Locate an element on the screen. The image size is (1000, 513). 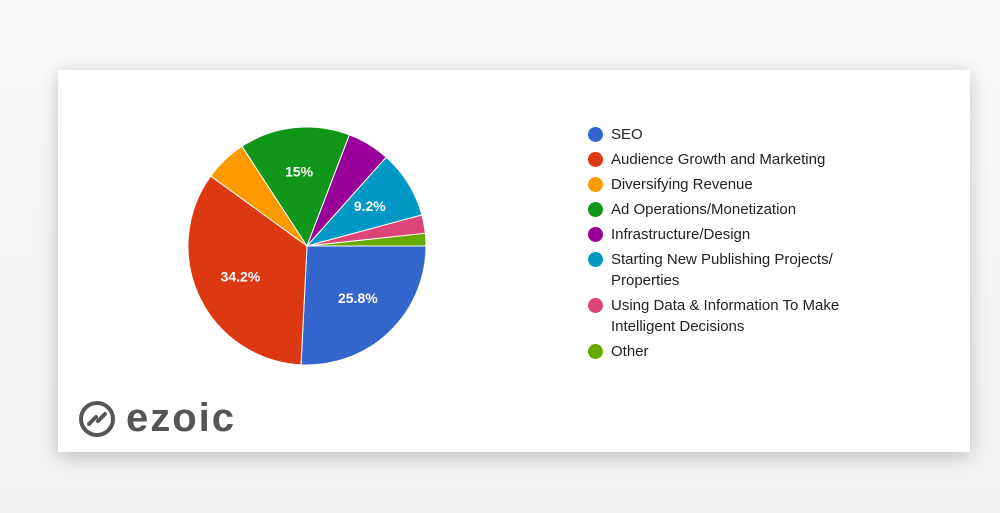
legend-item: SEO is located at coordinates (722, 134).